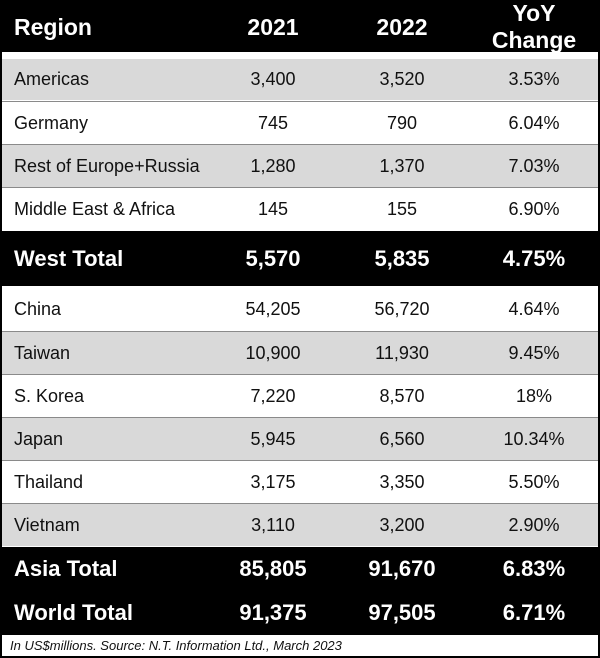  What do you see at coordinates (402, 395) in the screenshot?
I see `value-2022-cell: 8,570` at bounding box center [402, 395].